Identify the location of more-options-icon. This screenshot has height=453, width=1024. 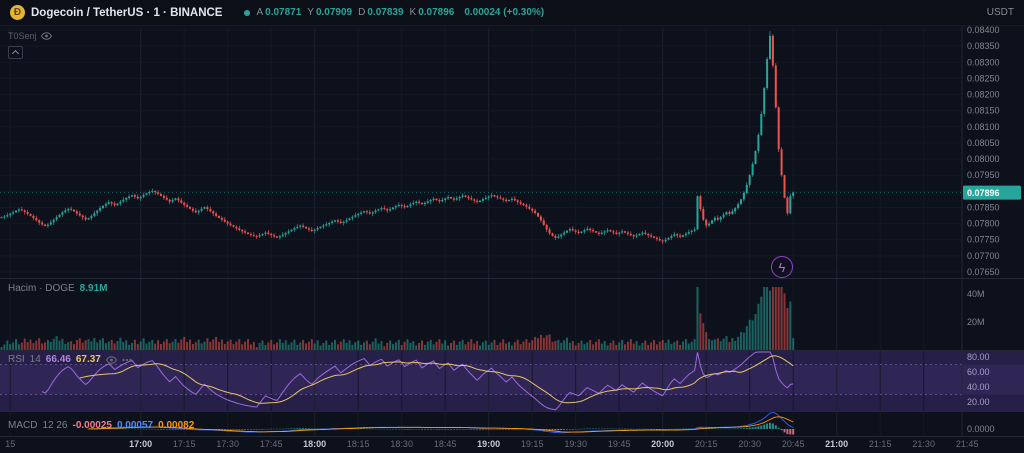
(127, 360).